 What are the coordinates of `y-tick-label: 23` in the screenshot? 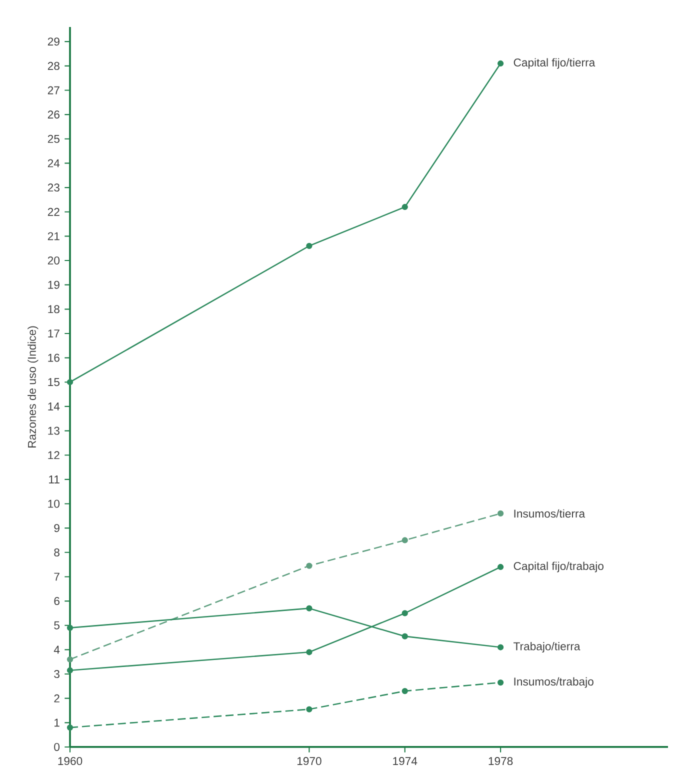 It's located at (54, 188).